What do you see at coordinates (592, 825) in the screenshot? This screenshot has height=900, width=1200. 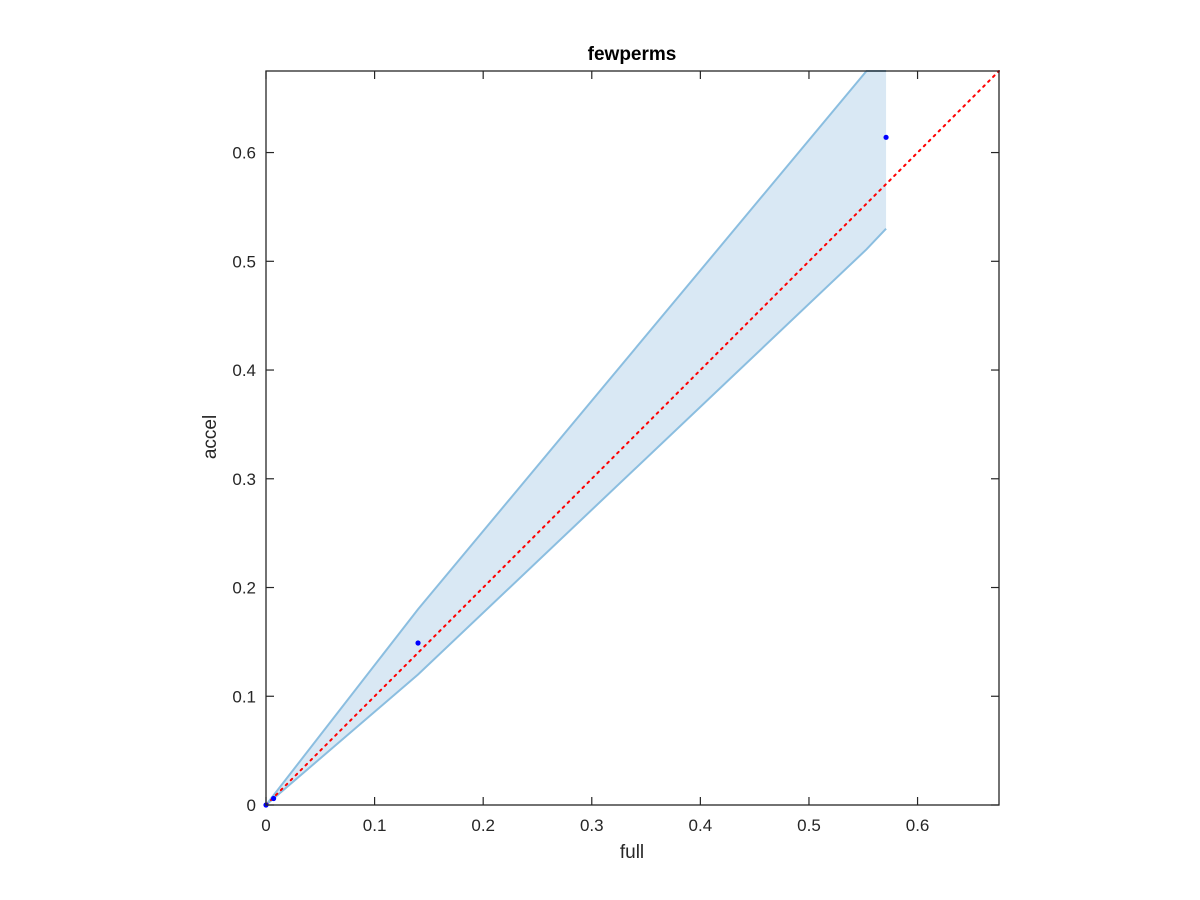 I see `x-tick-label: 0.3` at bounding box center [592, 825].